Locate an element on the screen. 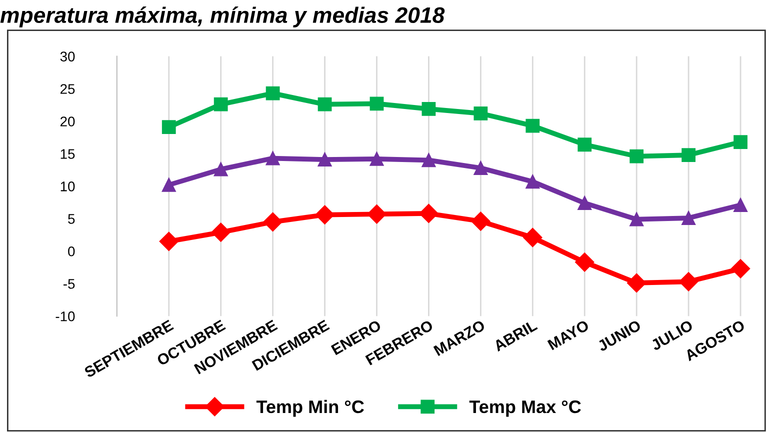 This screenshot has height=433, width=769. y-tick-label: 10 is located at coordinates (67, 187).